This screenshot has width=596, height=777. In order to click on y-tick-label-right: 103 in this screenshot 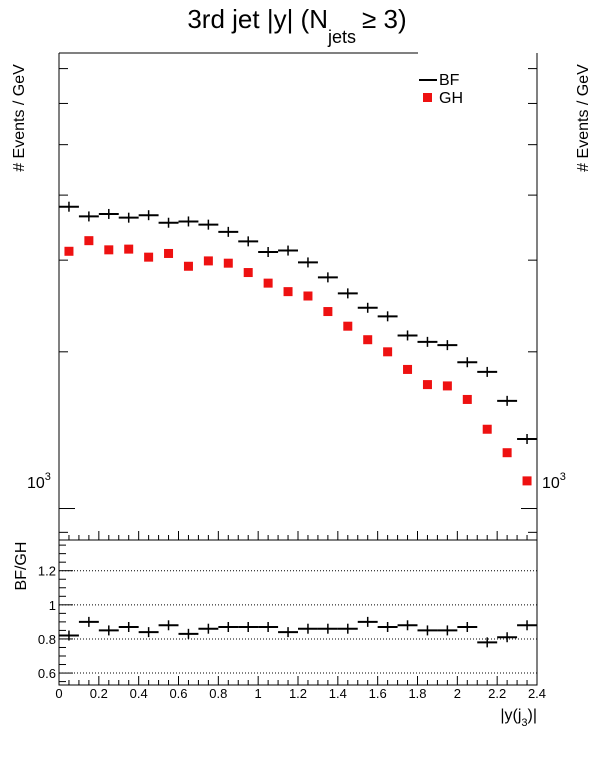, I will do `click(554, 481)`.